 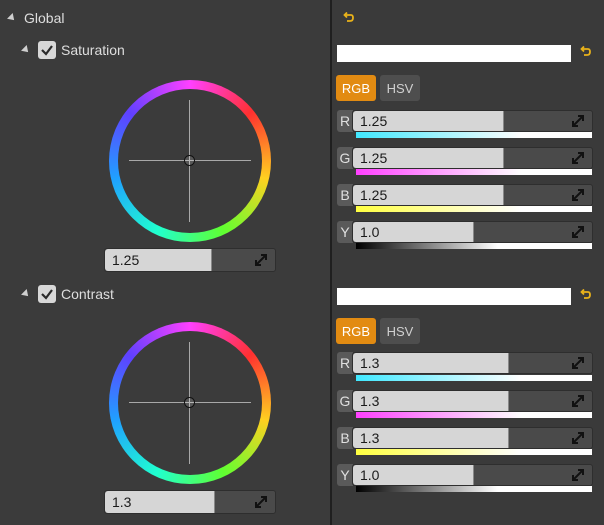 I want to click on saturation-color-wheel, so click(x=190, y=161).